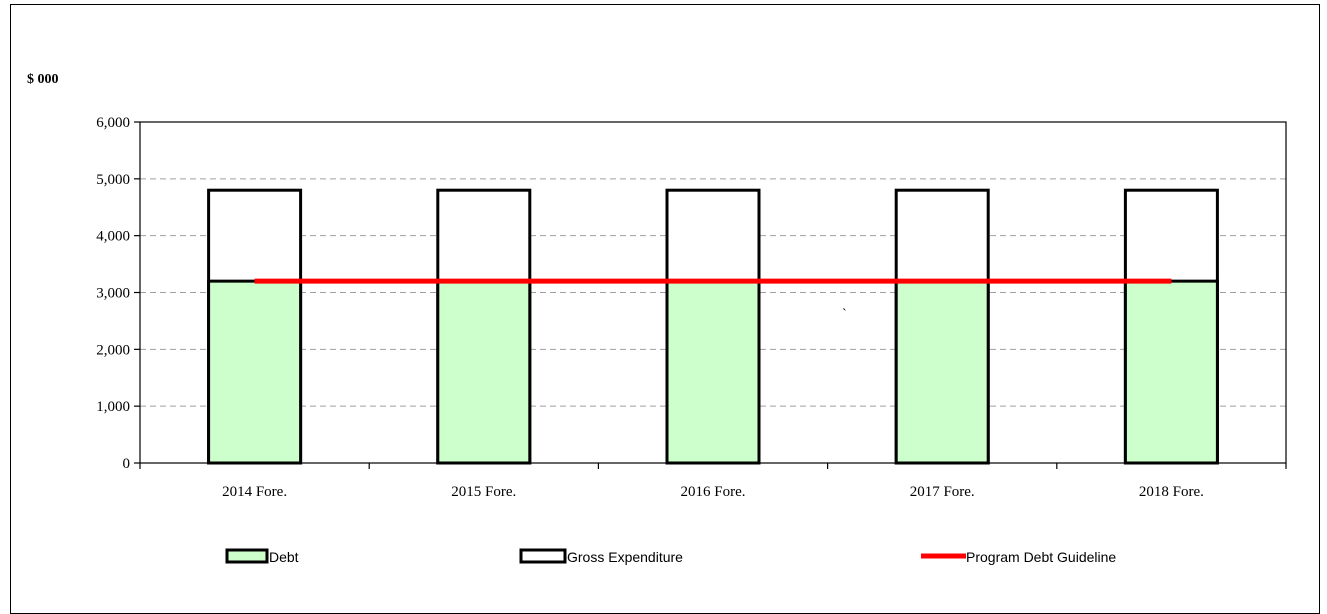 Image resolution: width=1327 pixels, height=614 pixels. What do you see at coordinates (1171, 492) in the screenshot?
I see `x-tick-label: 2018 Fore.` at bounding box center [1171, 492].